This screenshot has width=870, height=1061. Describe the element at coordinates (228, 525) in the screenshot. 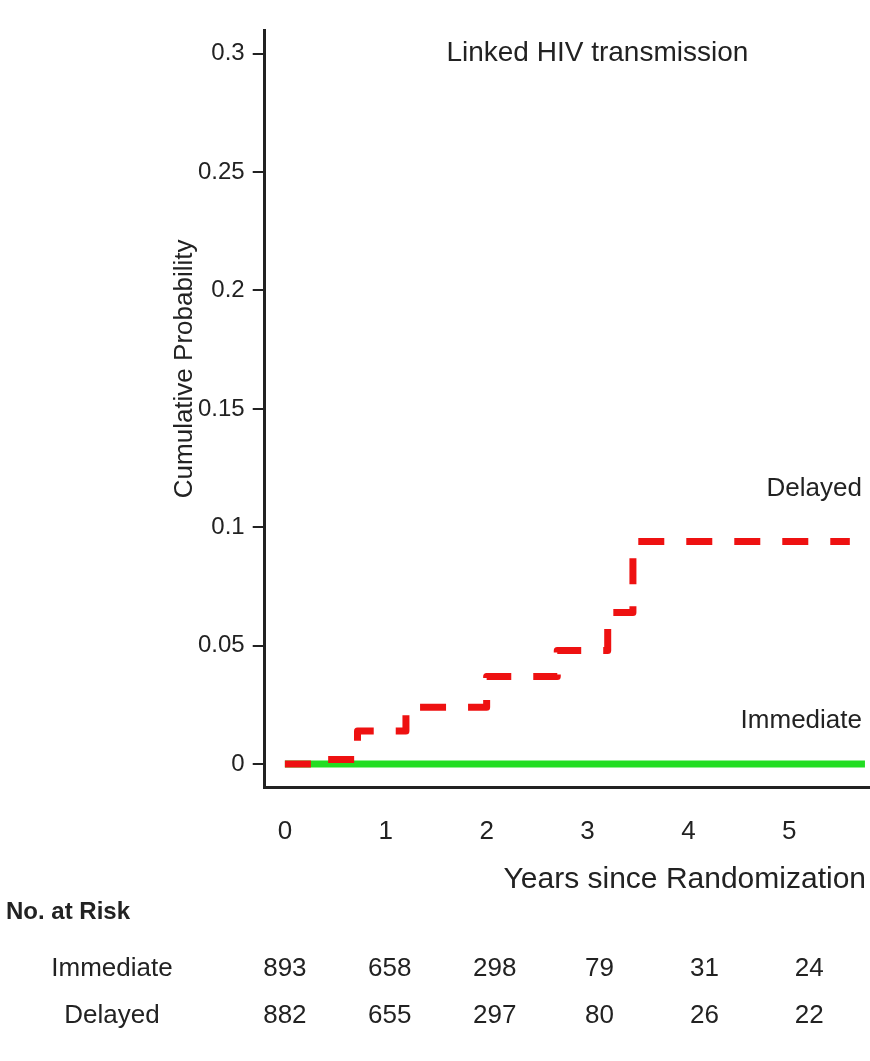

I see `y-tick-label: 0.1` at that location.